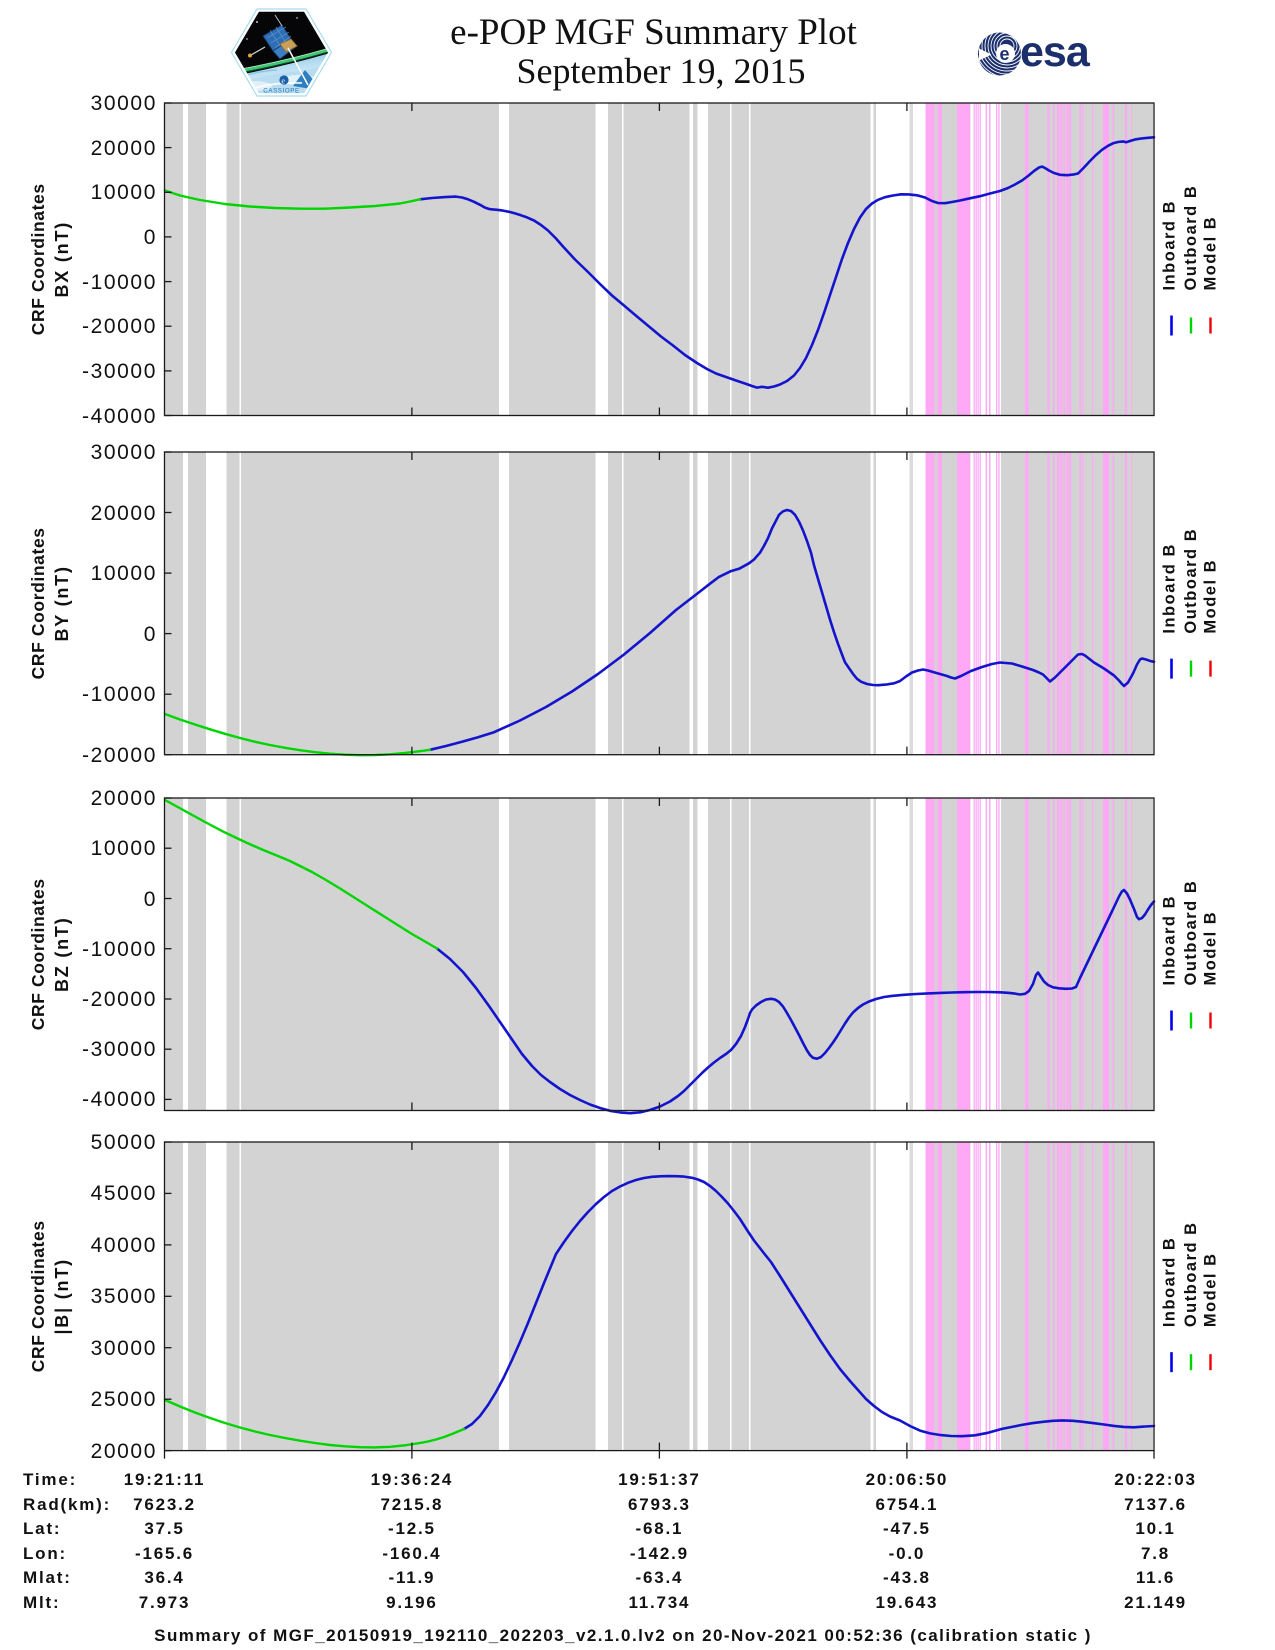  Describe the element at coordinates (62, 259) in the screenshot. I see `svg-text: BX (nT)` at that location.